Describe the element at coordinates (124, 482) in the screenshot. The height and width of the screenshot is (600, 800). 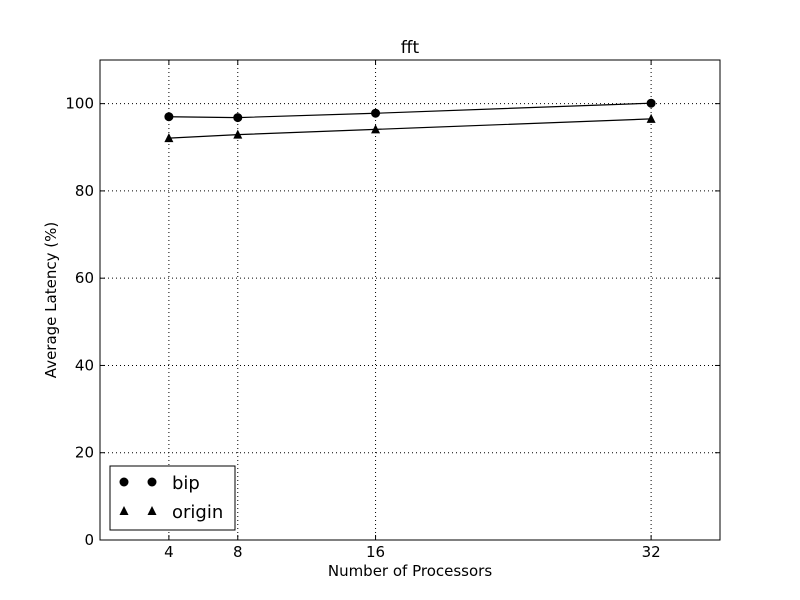
I see `legend-bip-marker-left` at that location.